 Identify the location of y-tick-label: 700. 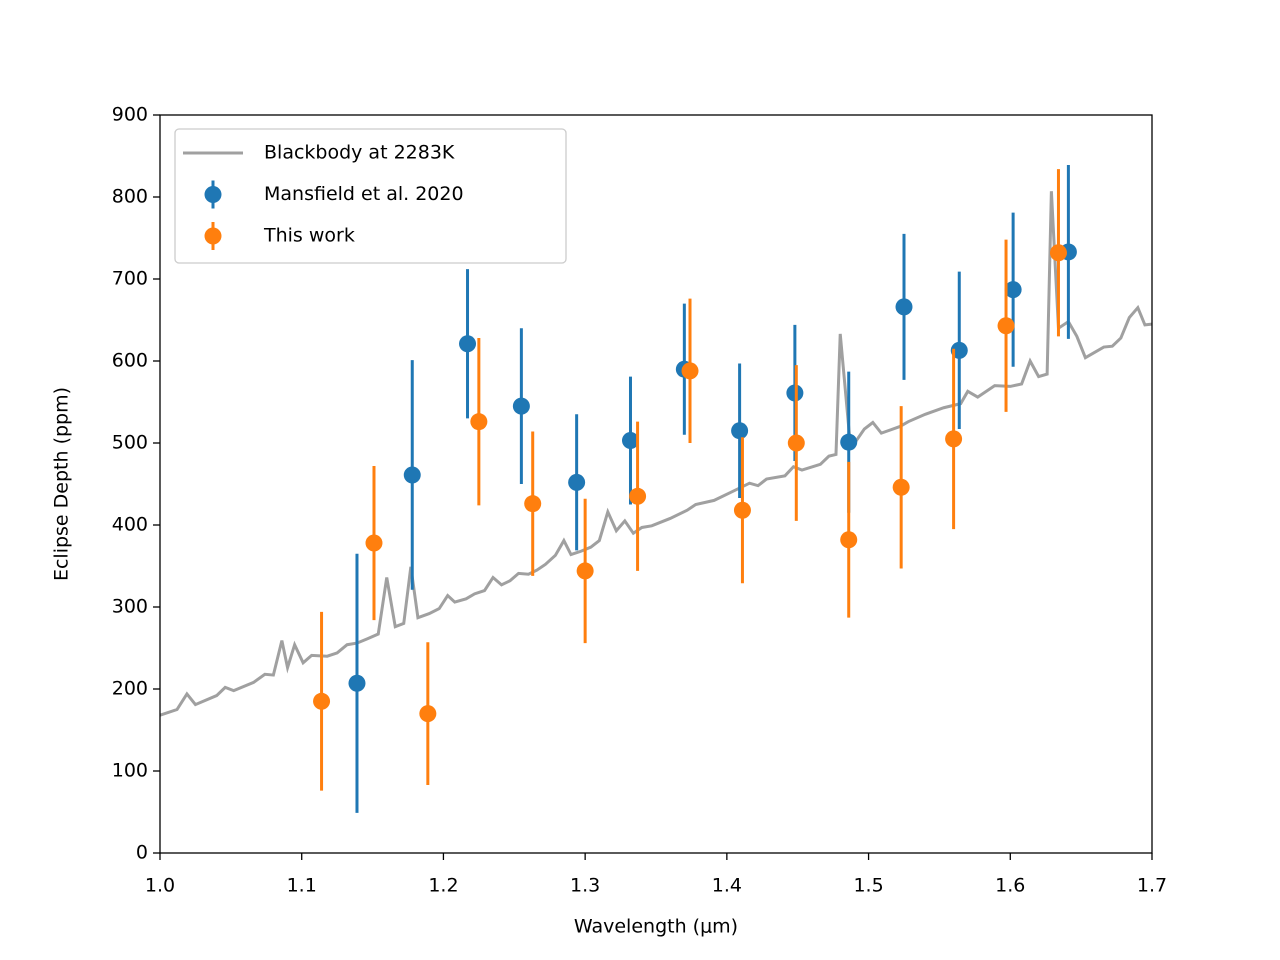
(130, 279).